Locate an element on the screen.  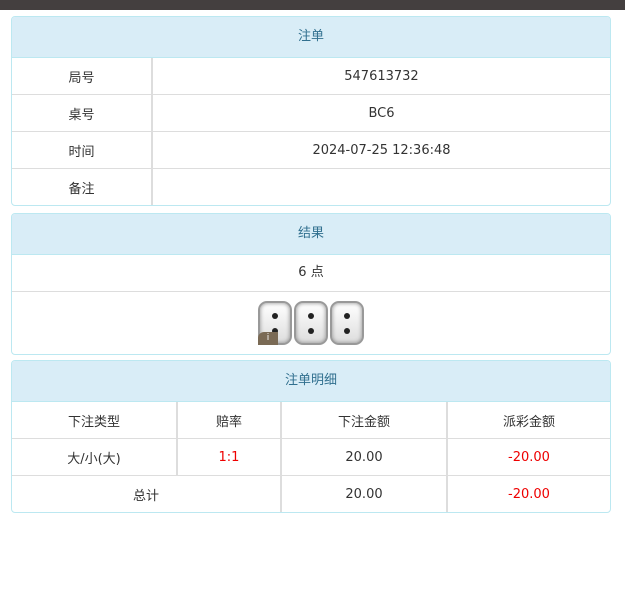
odds: 1:1 is located at coordinates (228, 457).